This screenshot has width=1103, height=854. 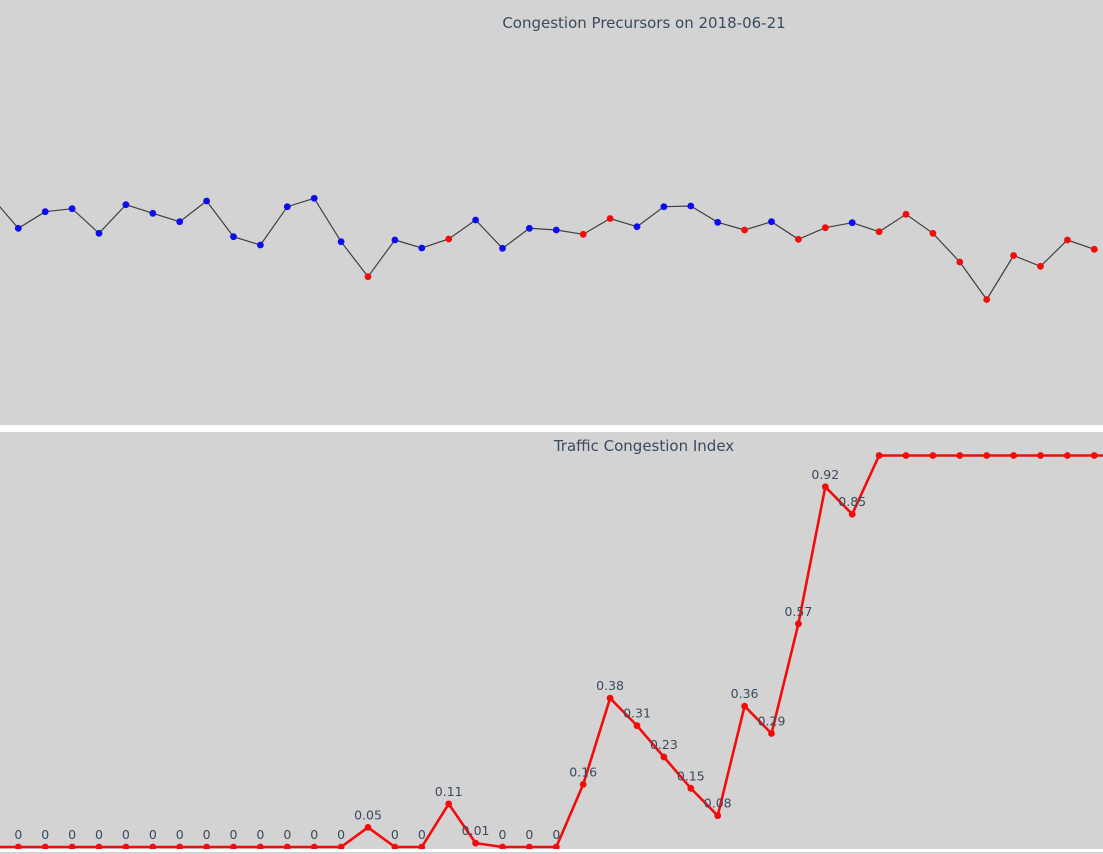 I want to click on tci-point-label: 0.08, so click(x=718, y=803).